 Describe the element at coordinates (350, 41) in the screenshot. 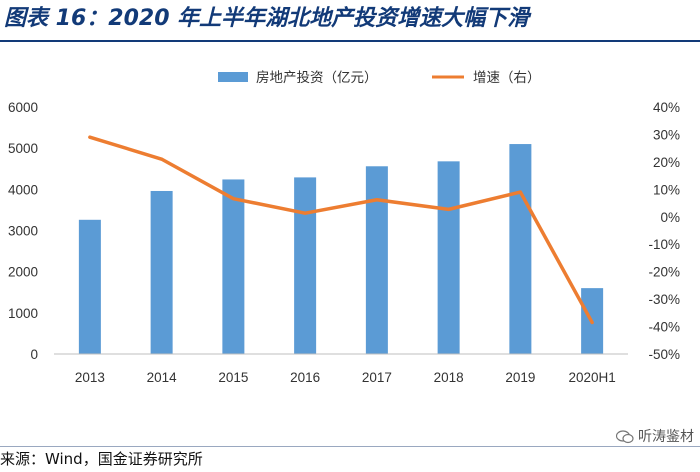

I see `title-underline` at that location.